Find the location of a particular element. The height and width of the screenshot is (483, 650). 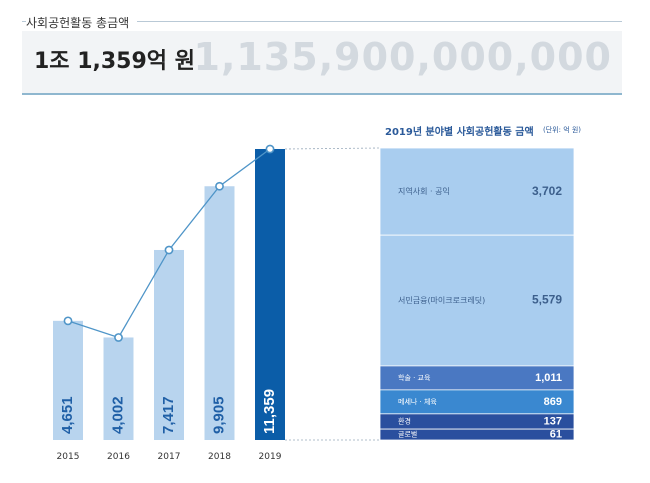

header-label: 사회공헌활동 총금액 is located at coordinates (82, 22).